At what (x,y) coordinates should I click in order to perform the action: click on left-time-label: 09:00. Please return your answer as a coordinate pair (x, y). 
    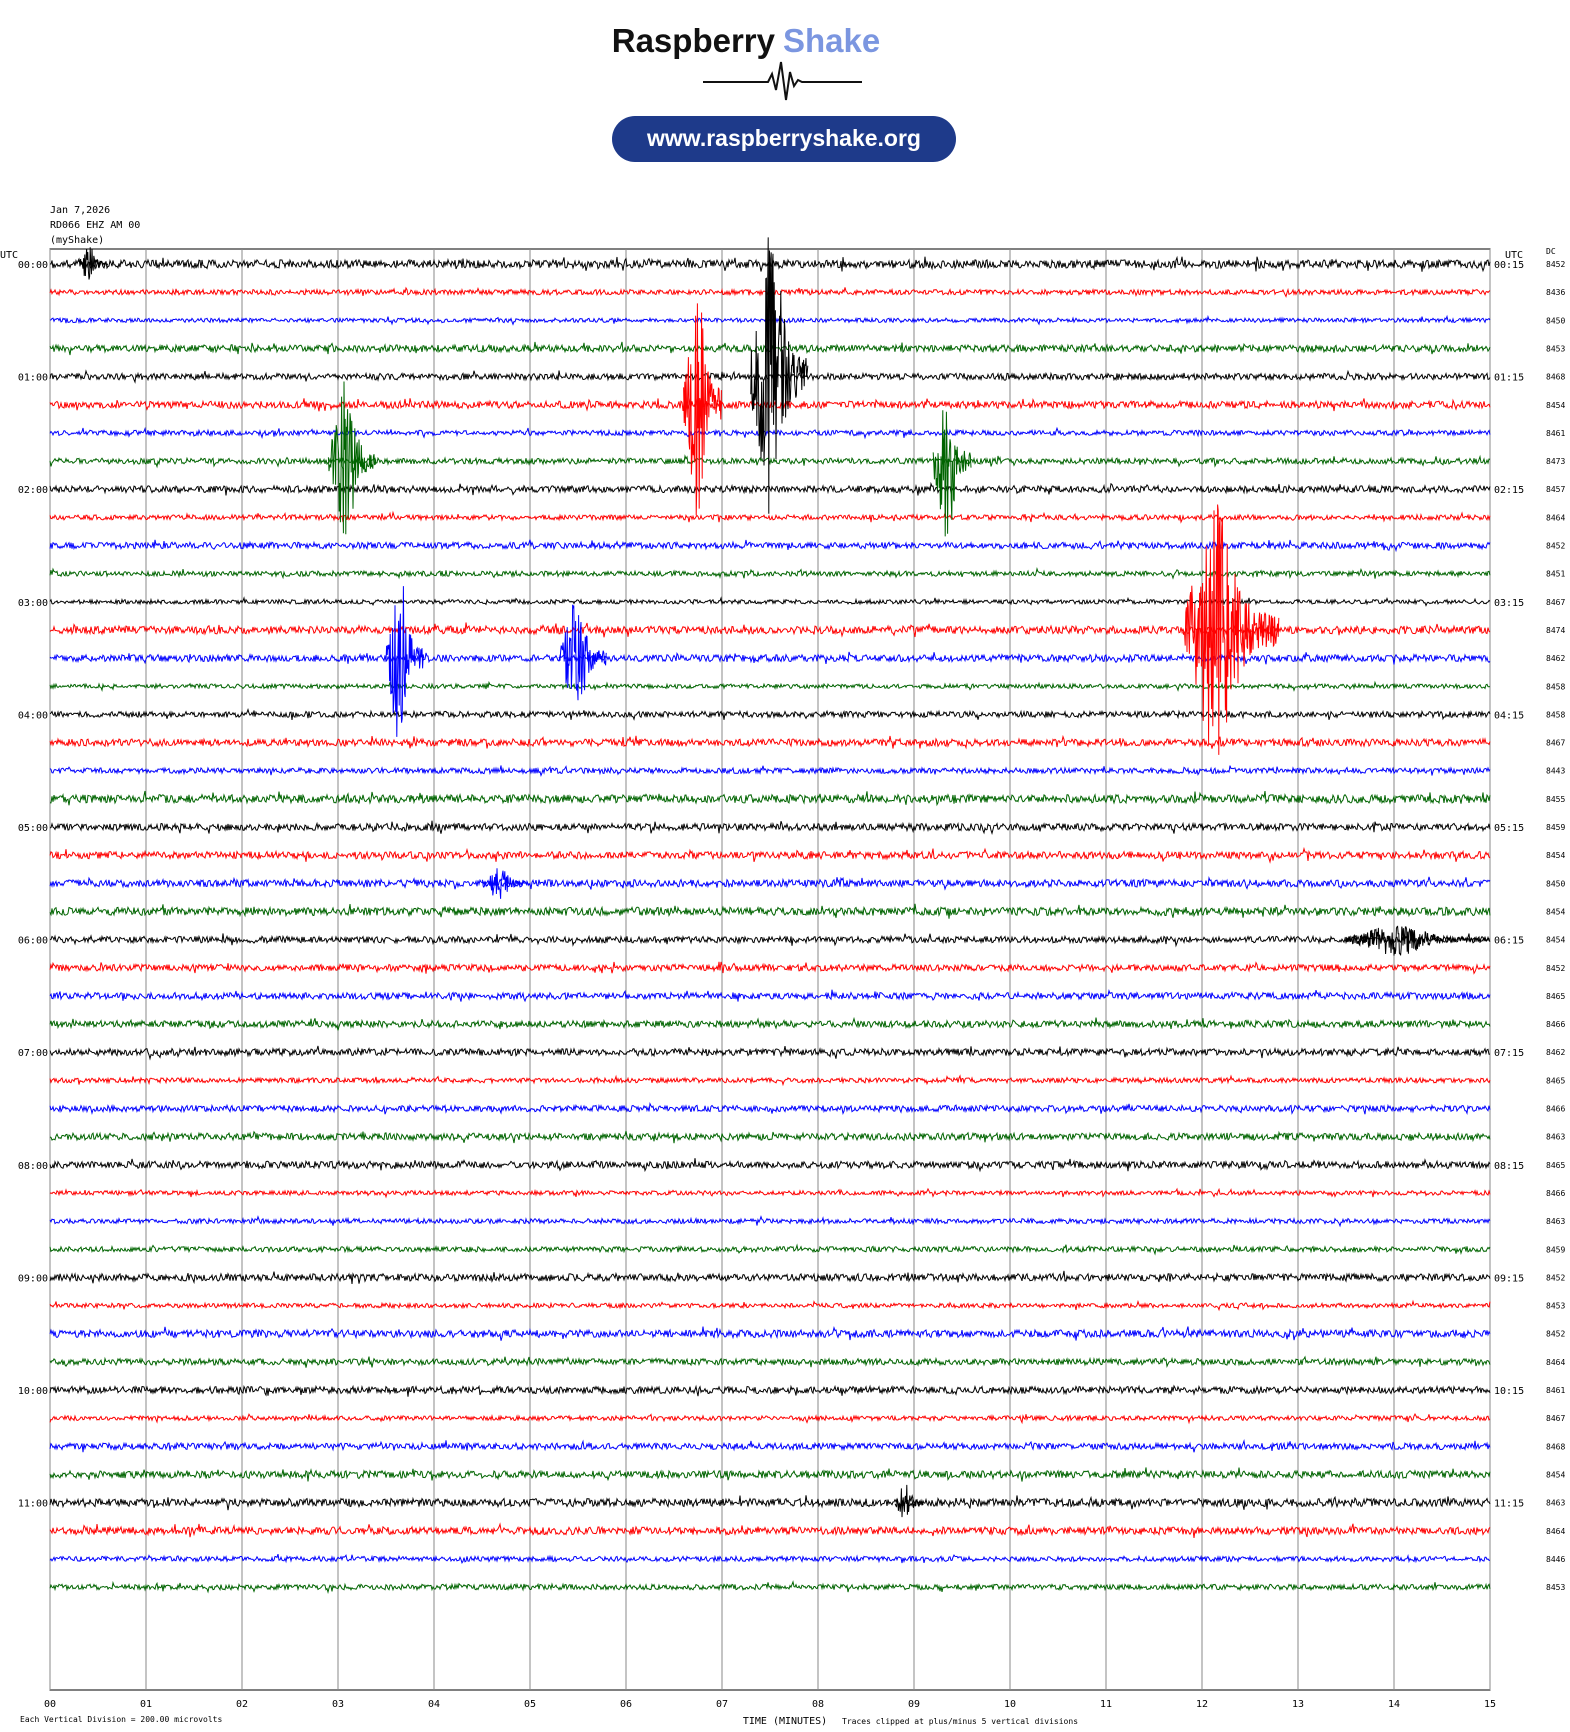
    Looking at the image, I should click on (33, 1278).